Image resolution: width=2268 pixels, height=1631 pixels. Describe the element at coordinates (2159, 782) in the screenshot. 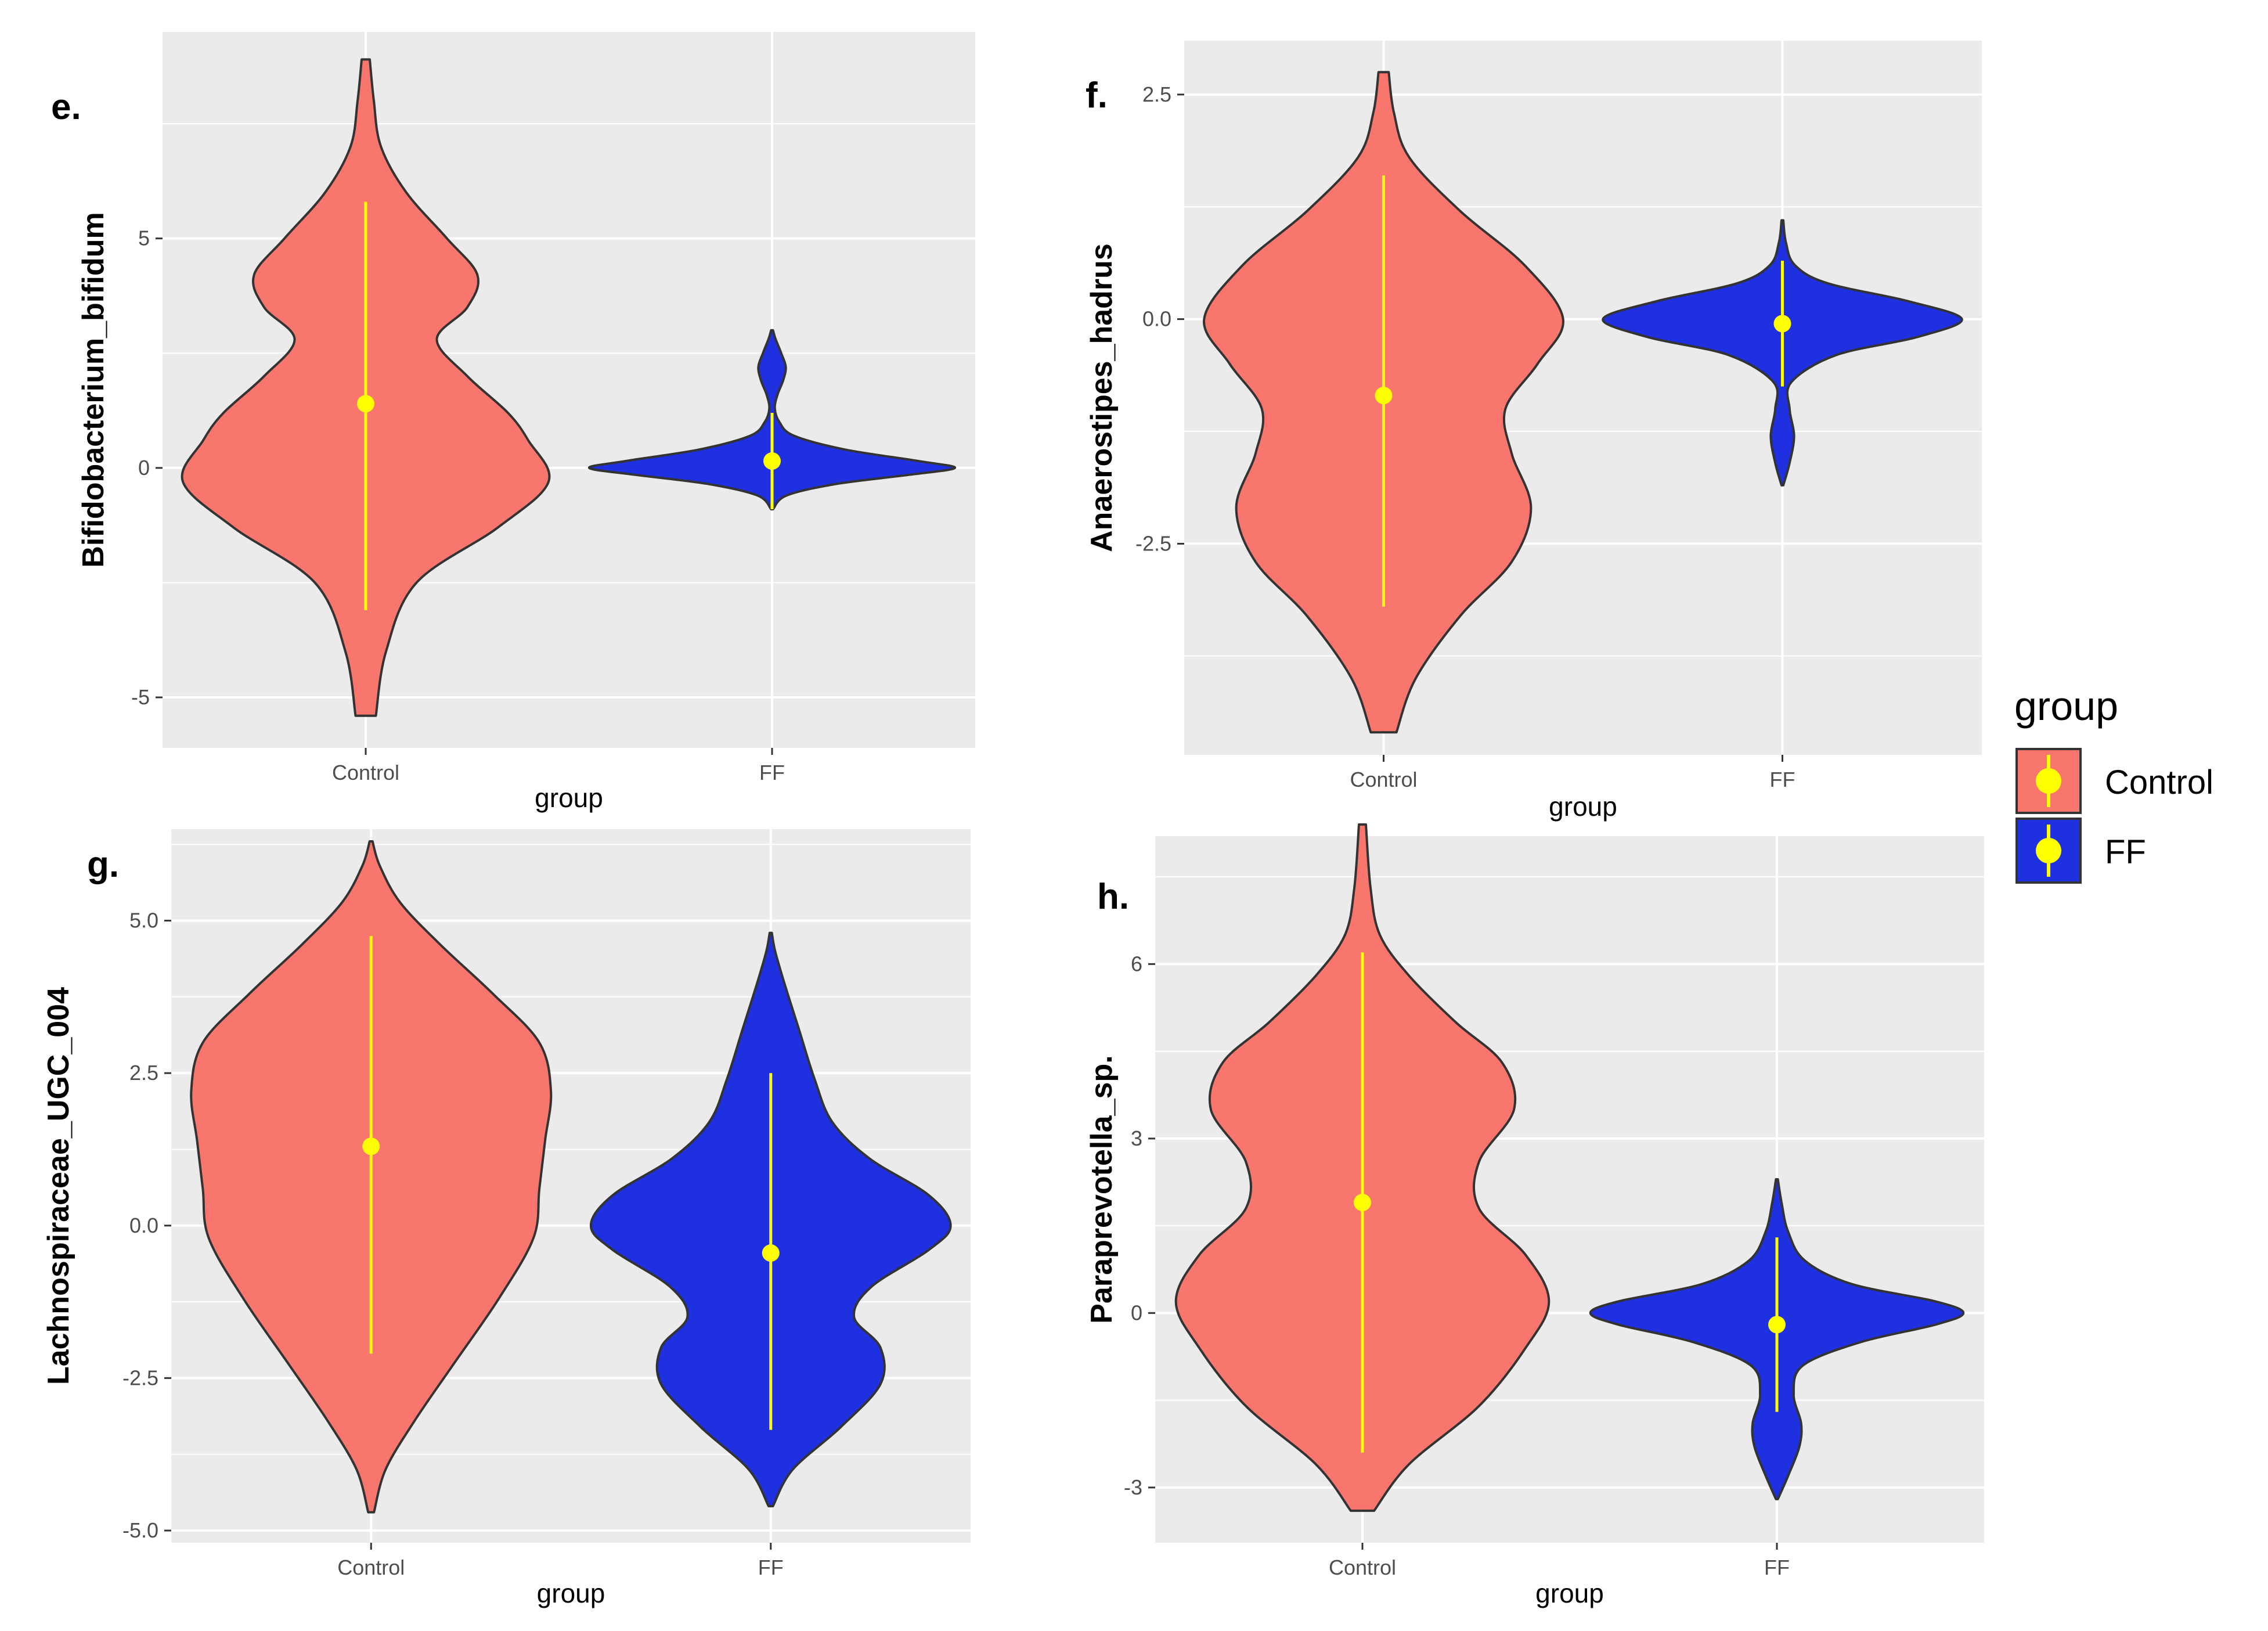

I see `legend-label-control: Control` at that location.